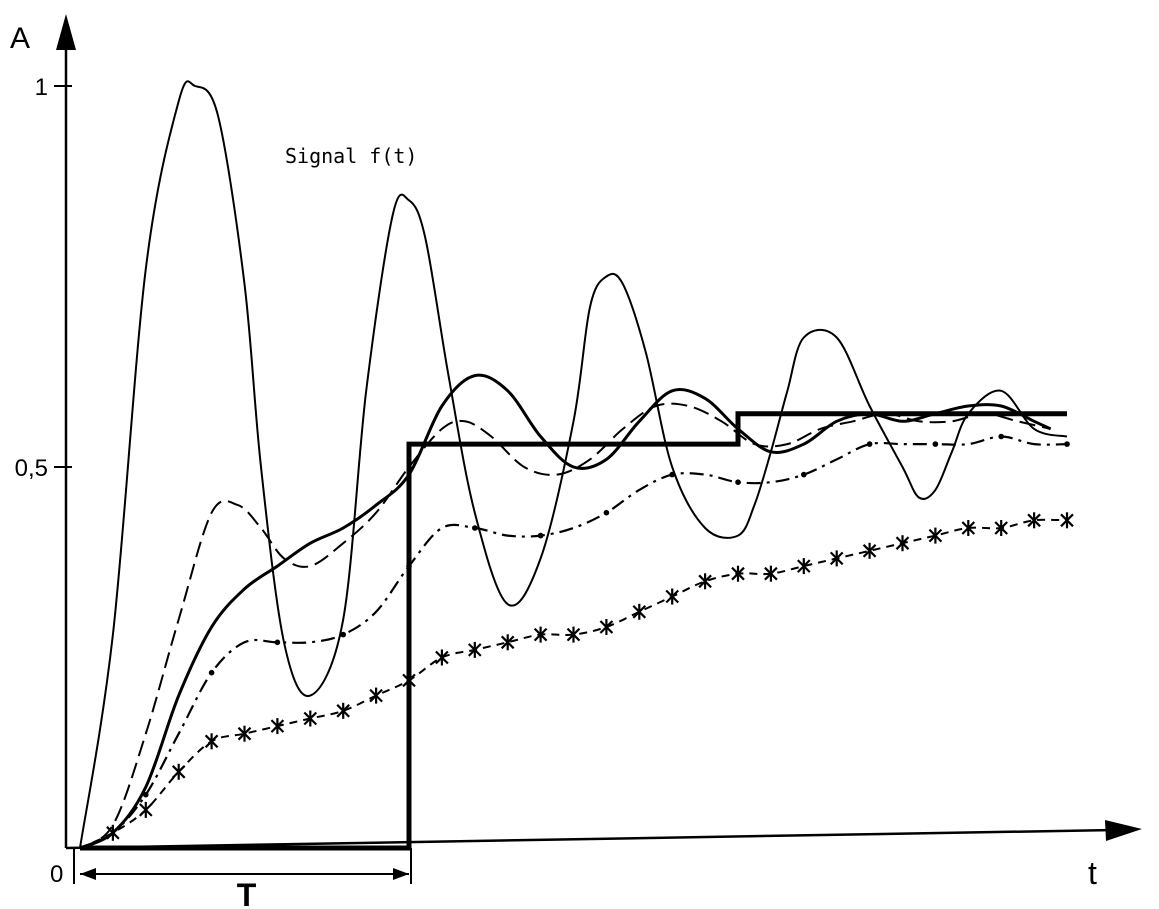  Describe the element at coordinates (590, 839) in the screenshot. I see `x-axis` at that location.